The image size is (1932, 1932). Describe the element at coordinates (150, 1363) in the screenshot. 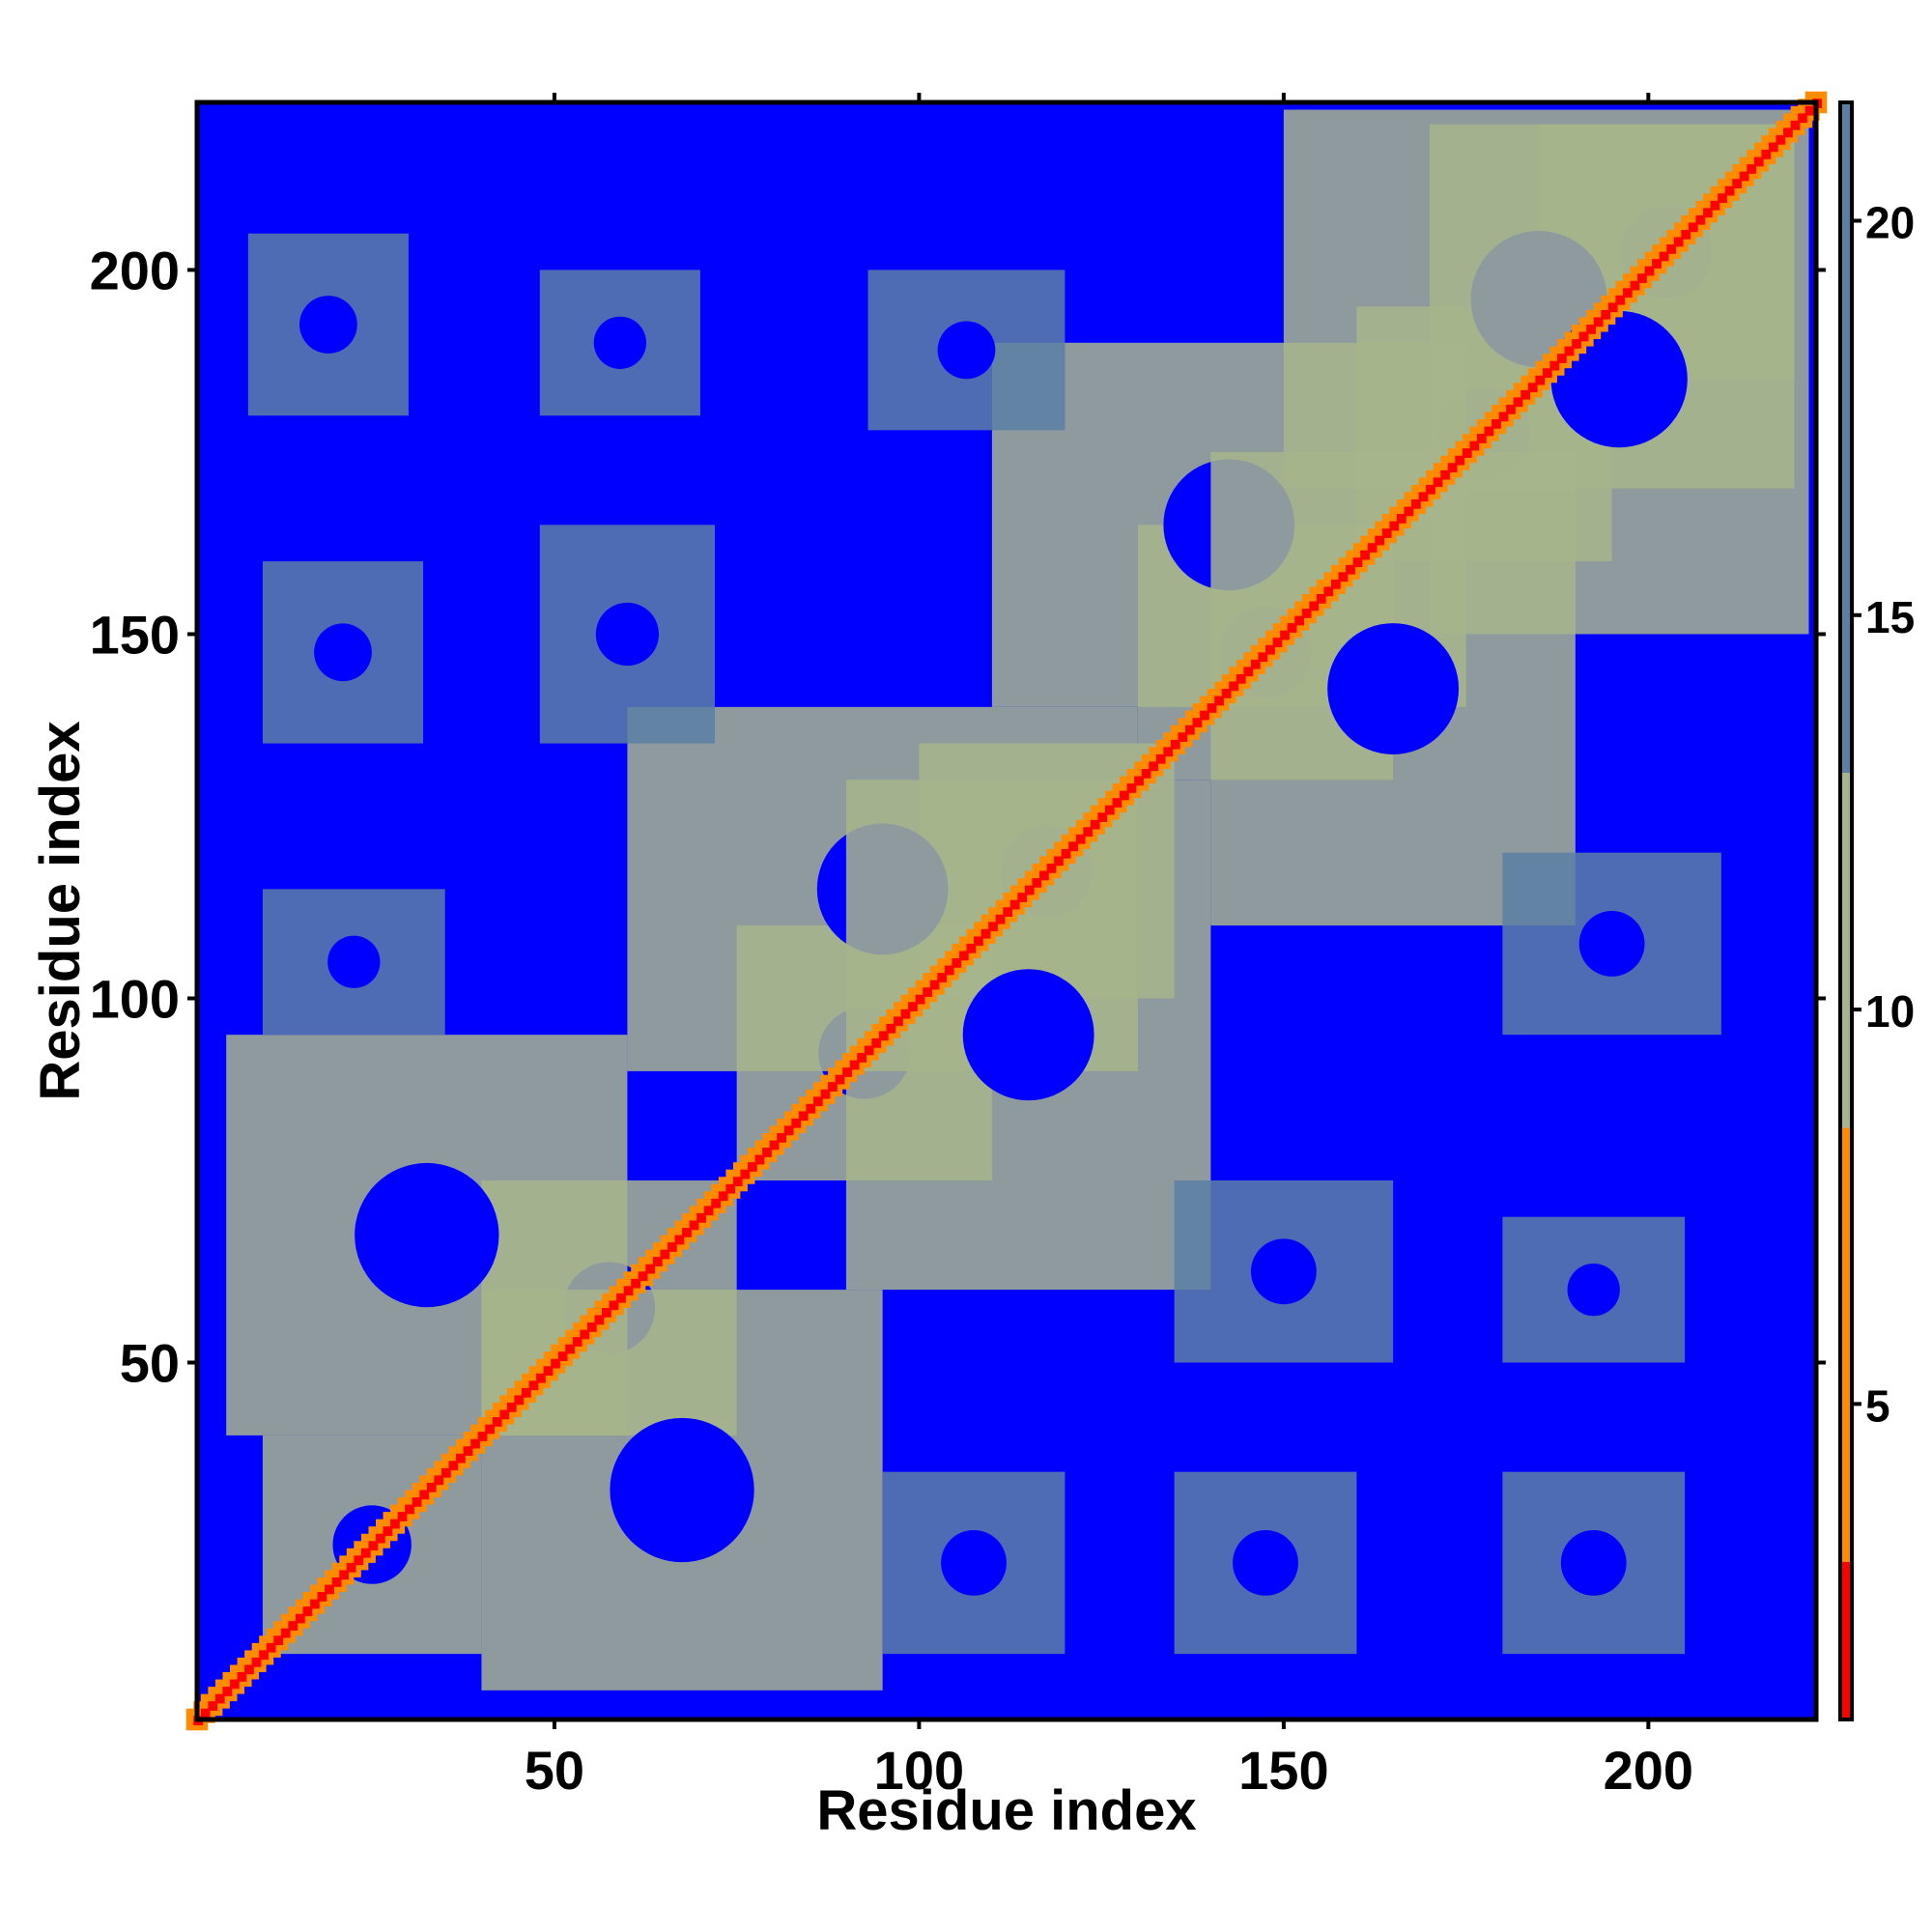

I see `y-tick-label: 50` at that location.